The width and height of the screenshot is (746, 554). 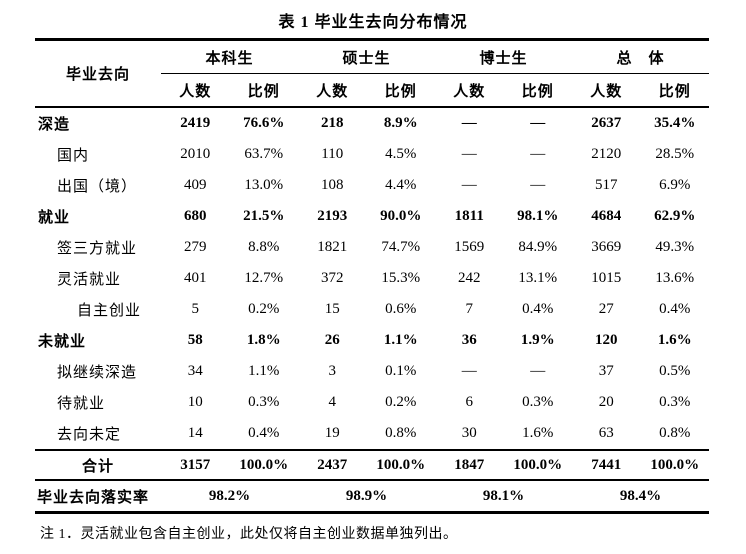 What do you see at coordinates (264, 123) in the screenshot?
I see `table-cell: 76.6%` at bounding box center [264, 123].